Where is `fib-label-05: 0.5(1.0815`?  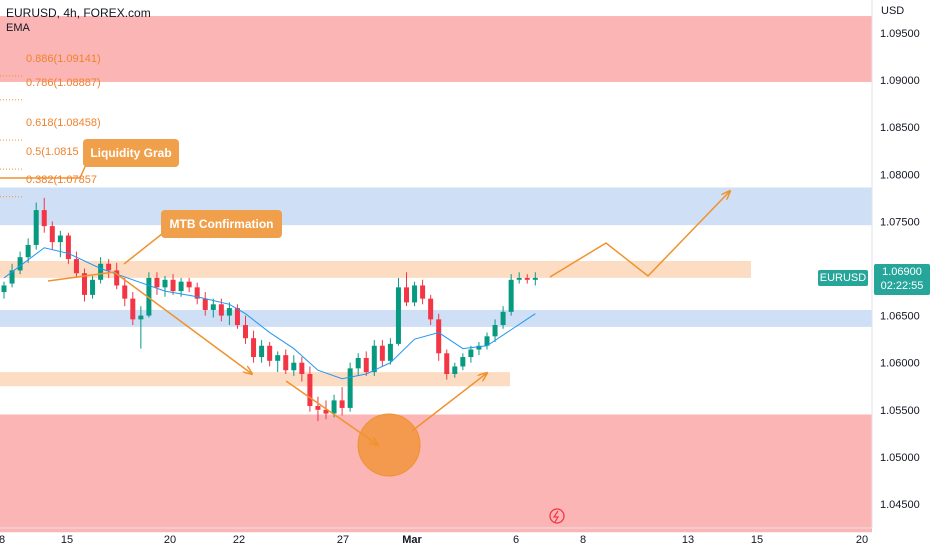
fib-label-05: 0.5(1.0815 is located at coordinates (52, 152).